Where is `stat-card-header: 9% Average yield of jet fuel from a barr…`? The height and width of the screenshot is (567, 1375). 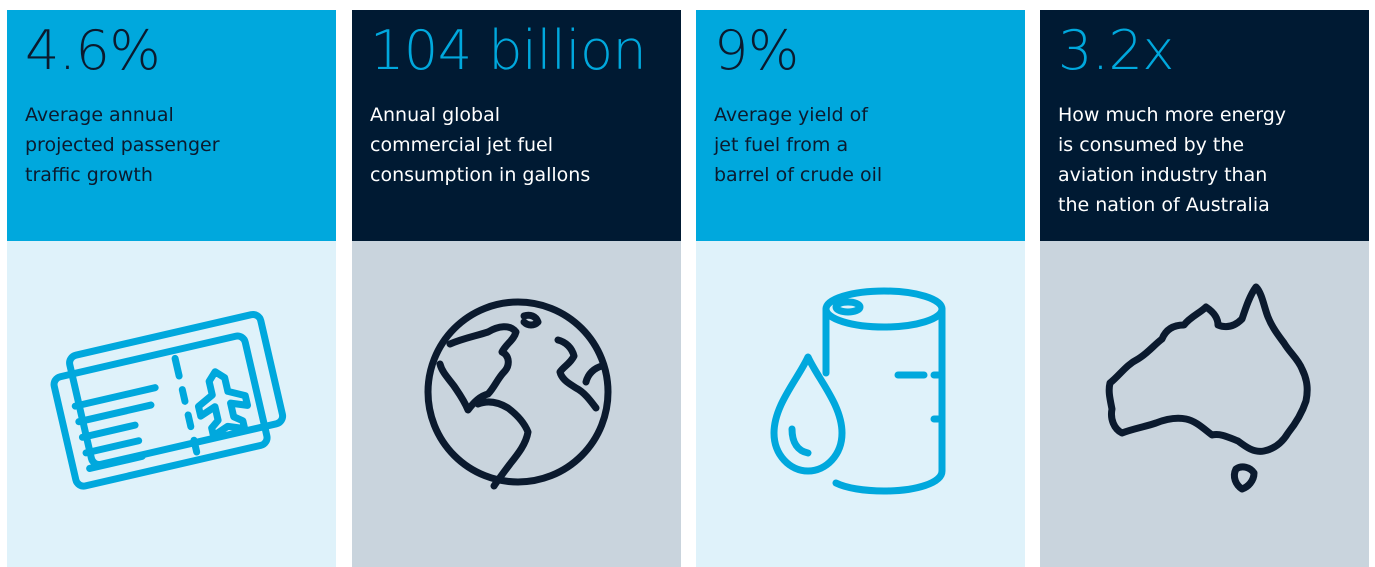 stat-card-header: 9% Average yield of jet fuel from a barr… is located at coordinates (860, 125).